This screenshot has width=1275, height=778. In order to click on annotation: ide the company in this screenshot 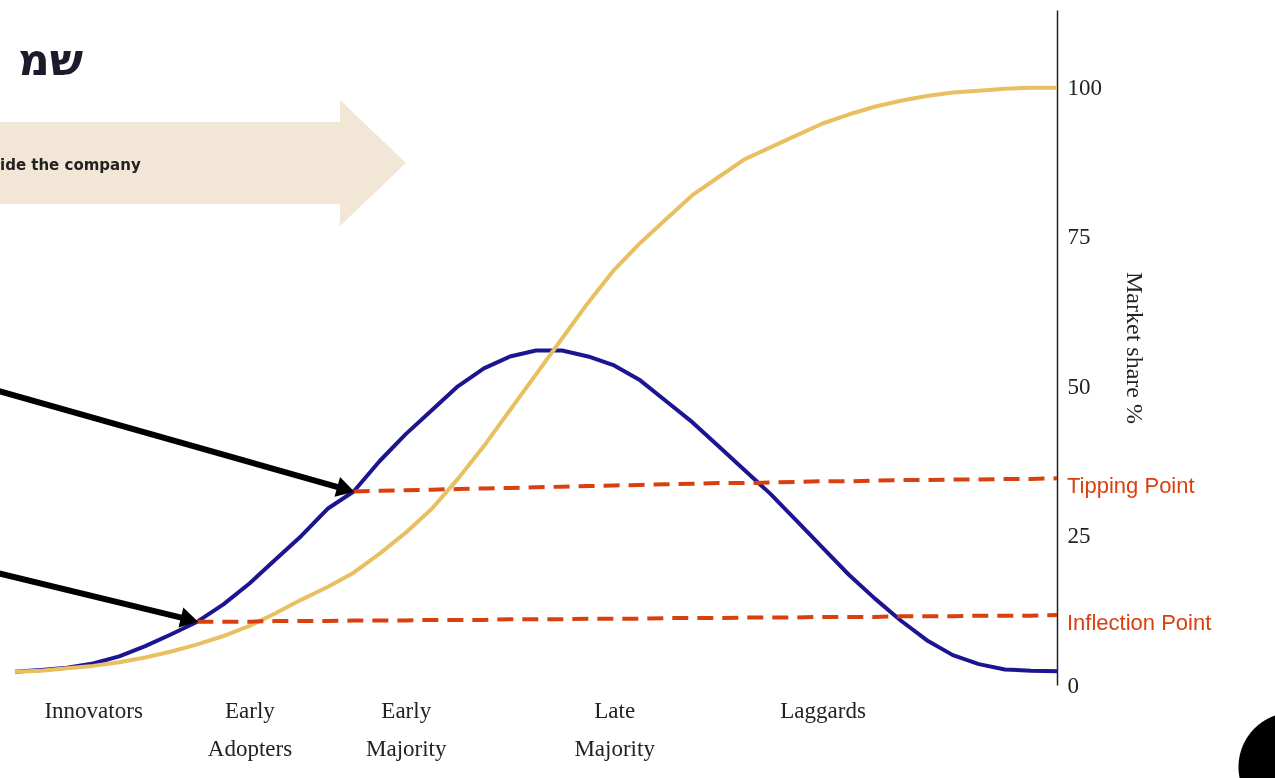, I will do `click(70, 165)`.